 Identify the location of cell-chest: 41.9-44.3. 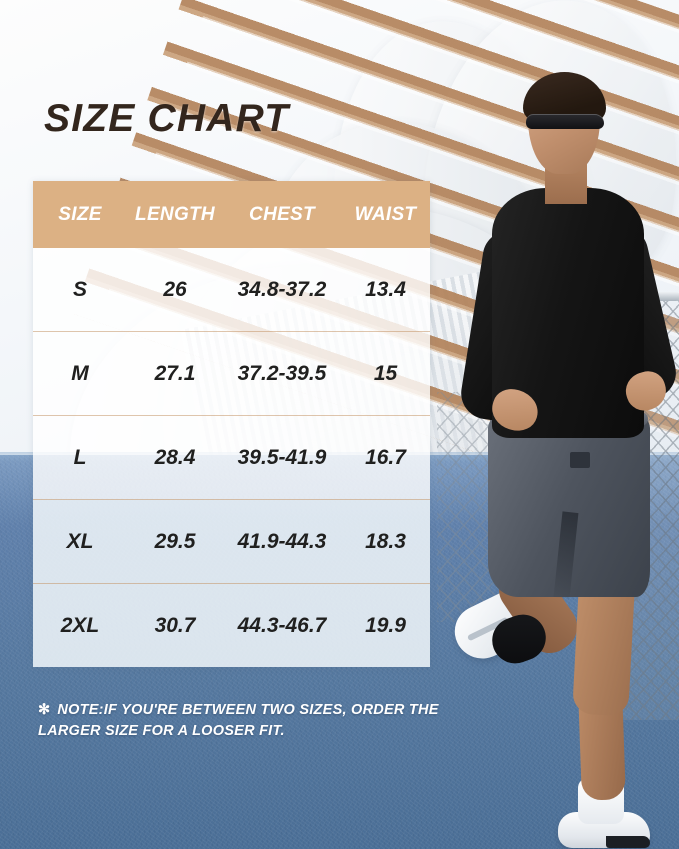
(282, 541).